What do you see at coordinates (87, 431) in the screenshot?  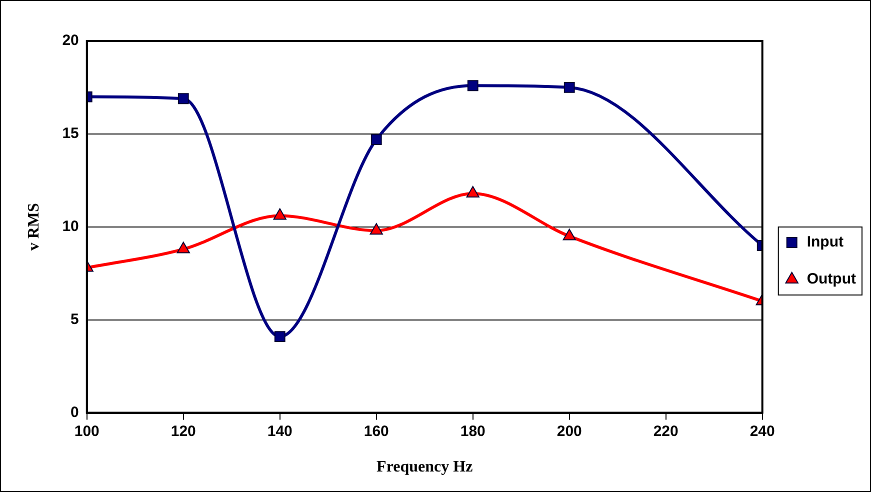 I see `x-tick-label: 100` at bounding box center [87, 431].